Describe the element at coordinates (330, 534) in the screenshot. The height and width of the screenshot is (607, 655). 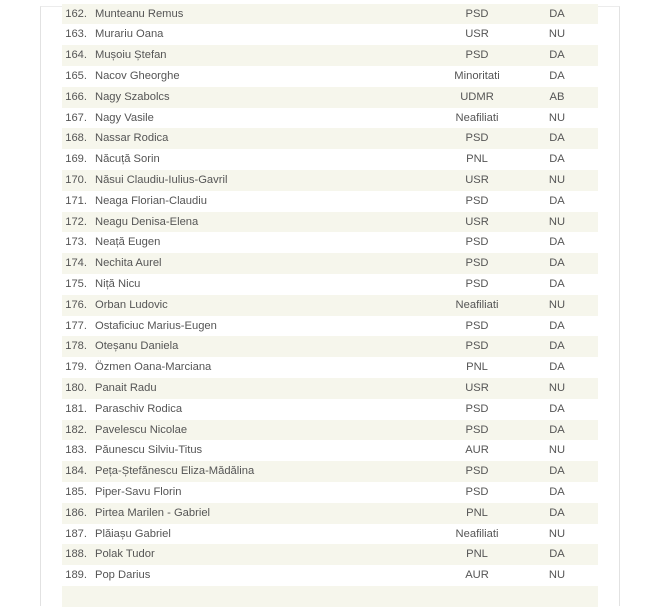
I see `table-row: 187. Plăiașu Gabriel Neafiliati NU` at that location.